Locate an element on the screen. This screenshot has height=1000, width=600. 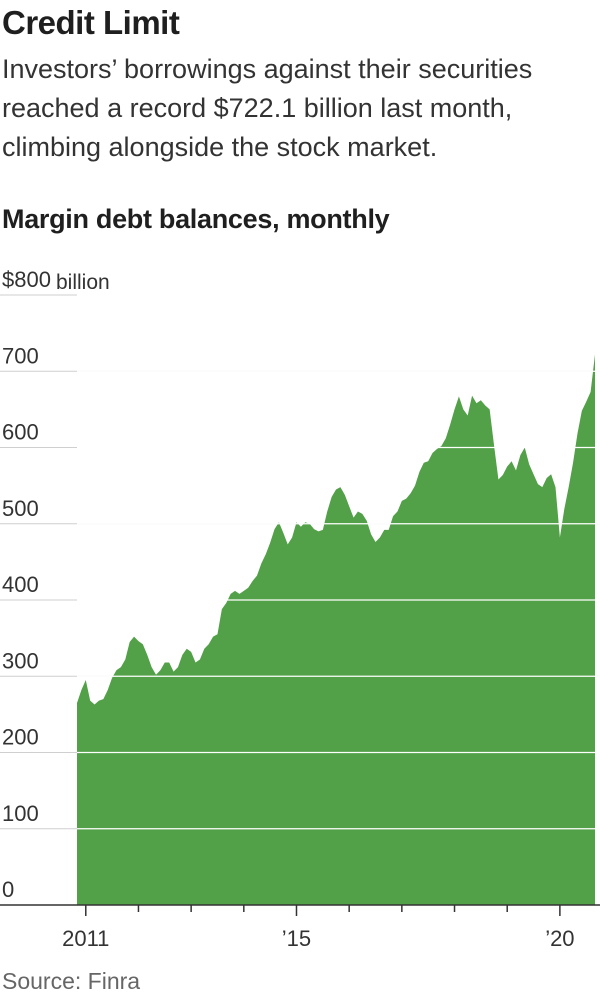
y-tick-label: 100 is located at coordinates (20, 813).